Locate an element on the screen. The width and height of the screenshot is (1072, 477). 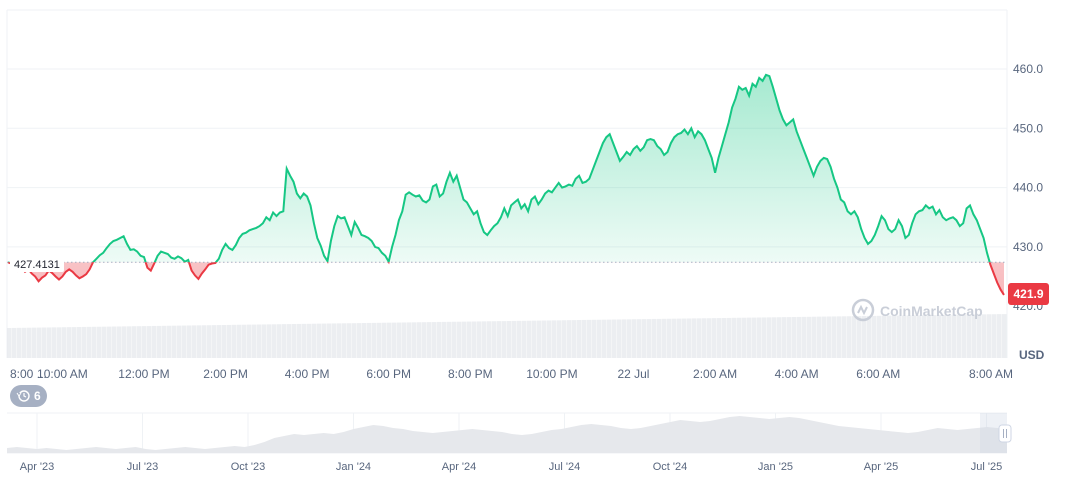
history-count: 6 is located at coordinates (37, 396).